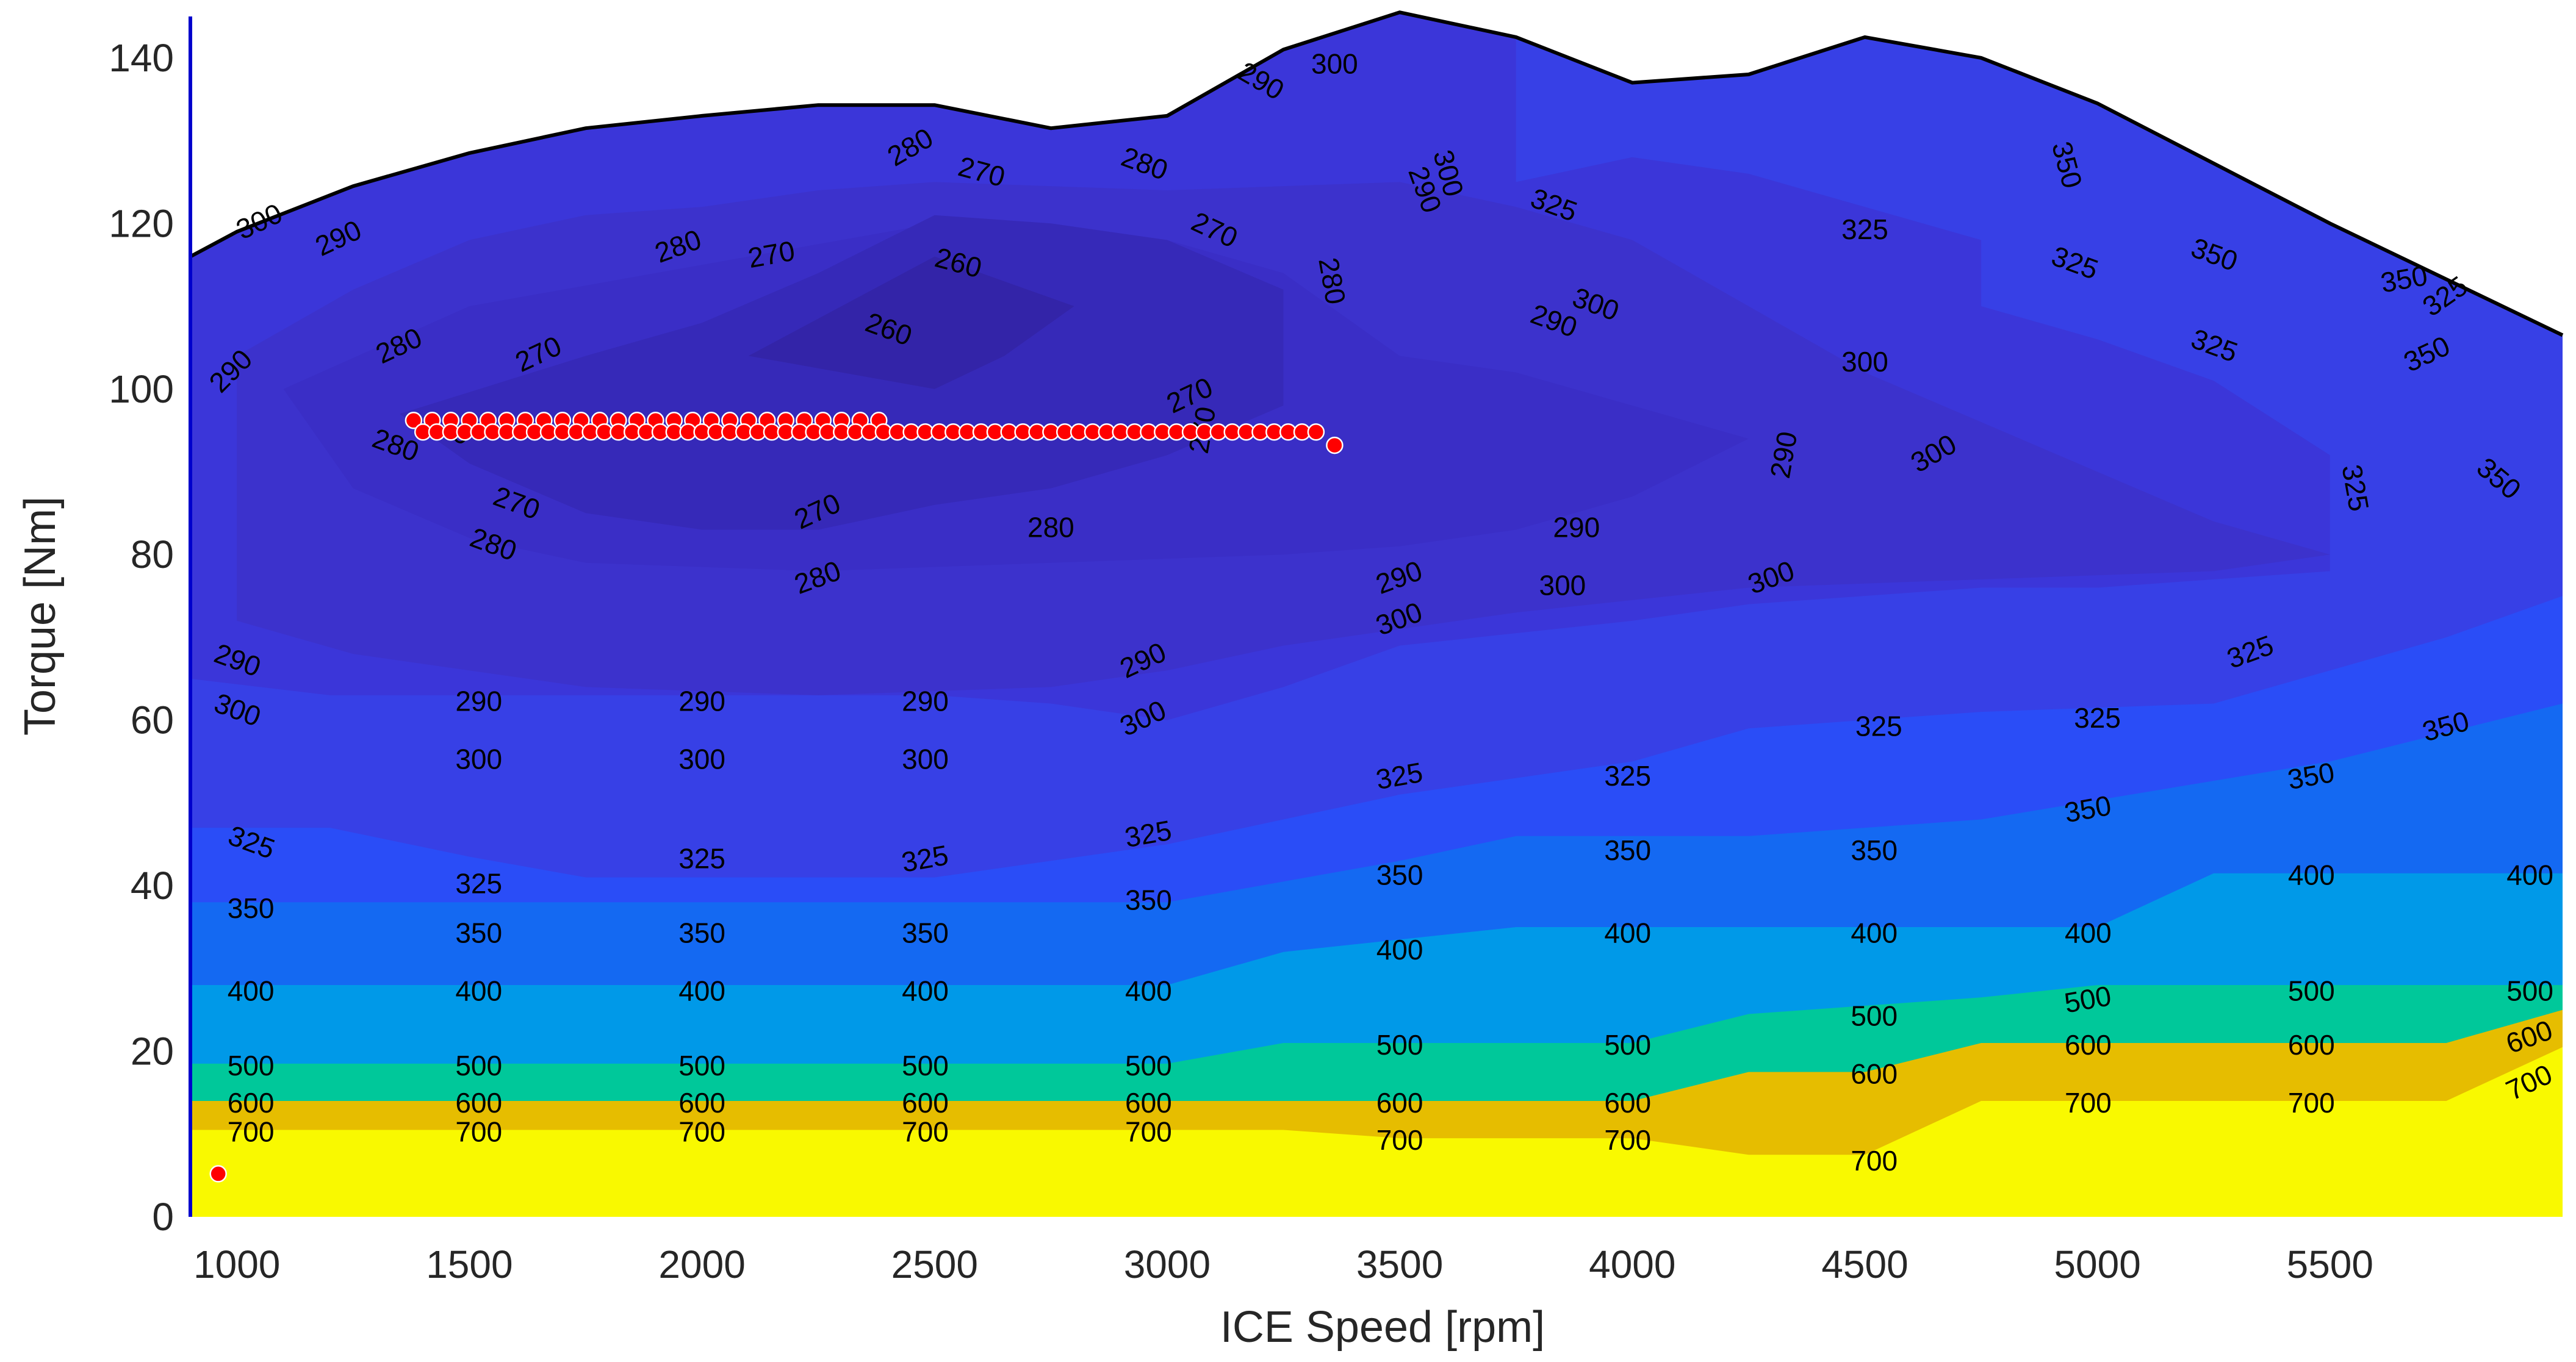  I want to click on x-tick-label: 3000, so click(1167, 1264).